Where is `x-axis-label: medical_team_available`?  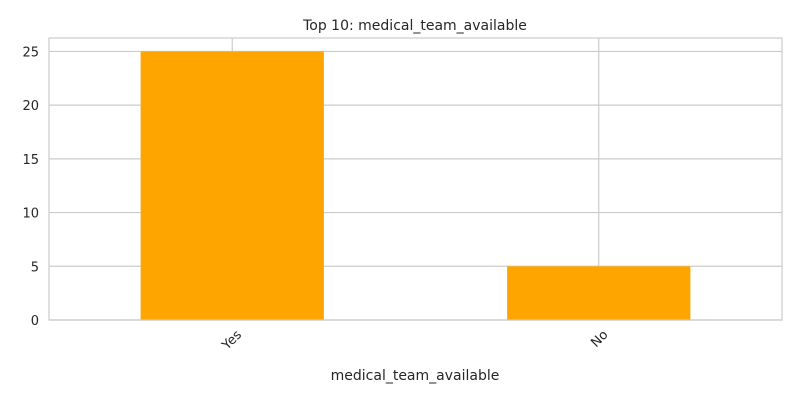 x-axis-label: medical_team_available is located at coordinates (415, 376).